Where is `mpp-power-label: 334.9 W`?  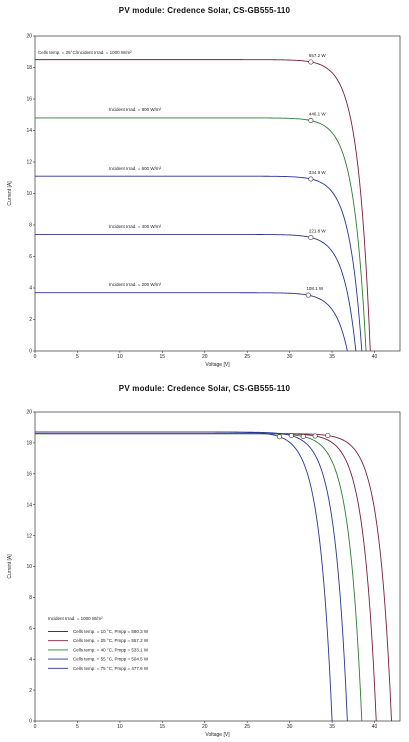
mpp-power-label: 334.9 W is located at coordinates (318, 172).